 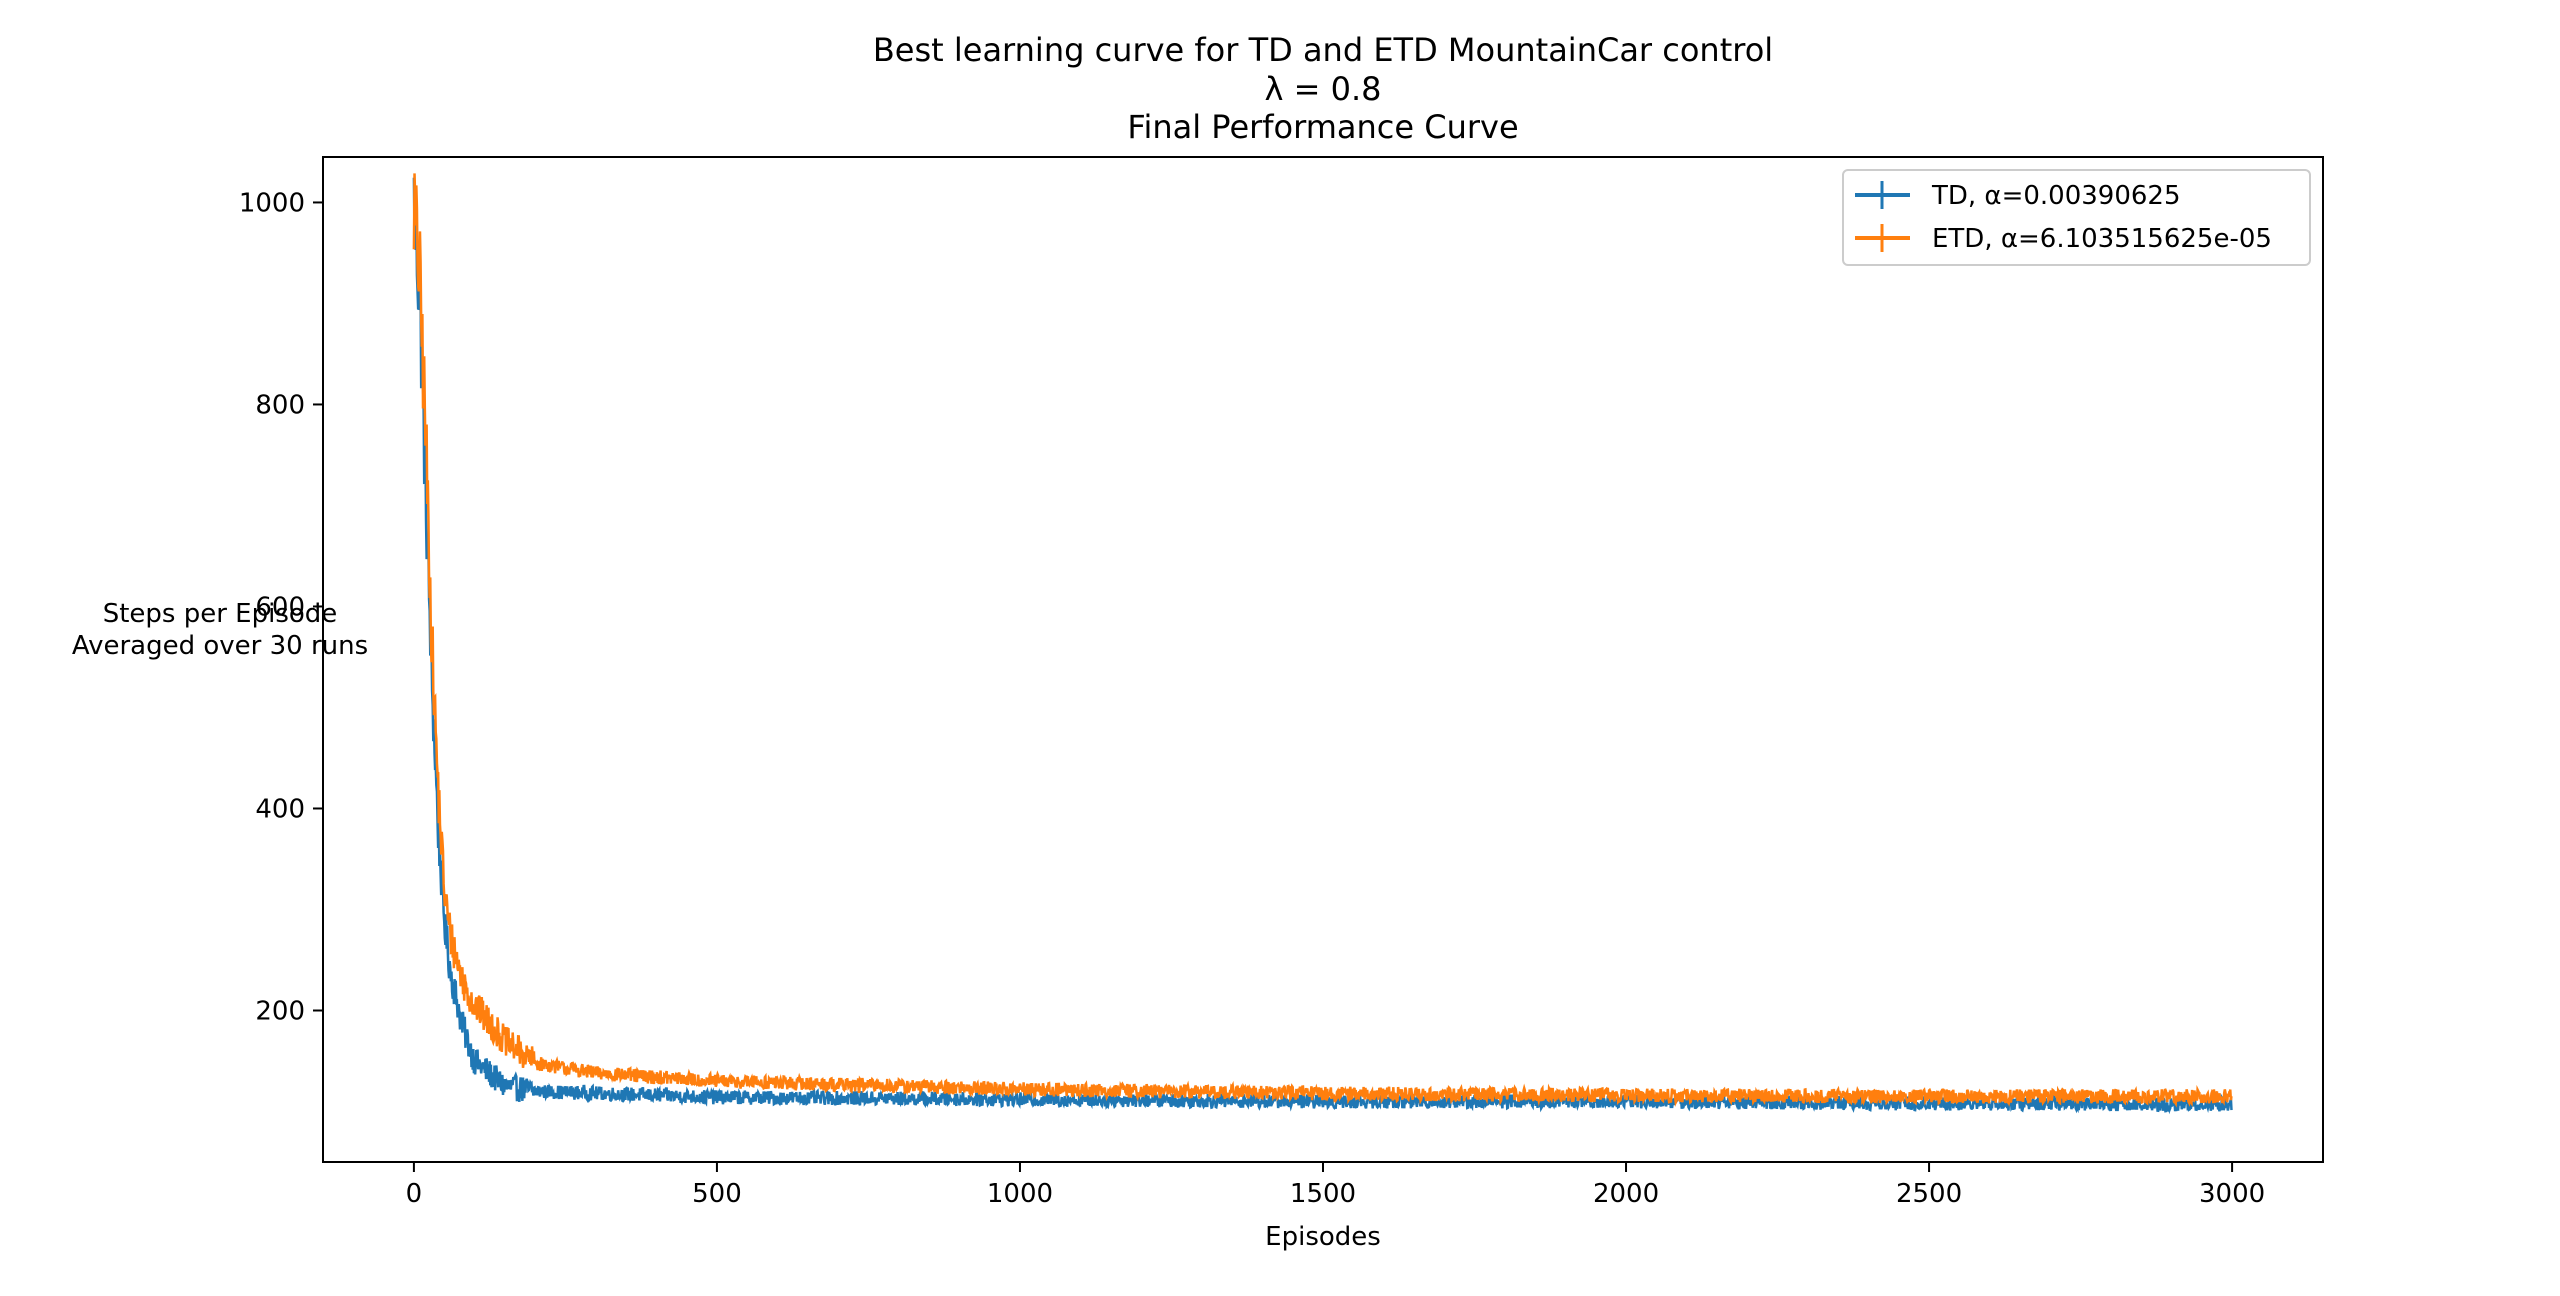 I want to click on legend-label-td: TD, α=0.00390625, so click(x=2056, y=196).